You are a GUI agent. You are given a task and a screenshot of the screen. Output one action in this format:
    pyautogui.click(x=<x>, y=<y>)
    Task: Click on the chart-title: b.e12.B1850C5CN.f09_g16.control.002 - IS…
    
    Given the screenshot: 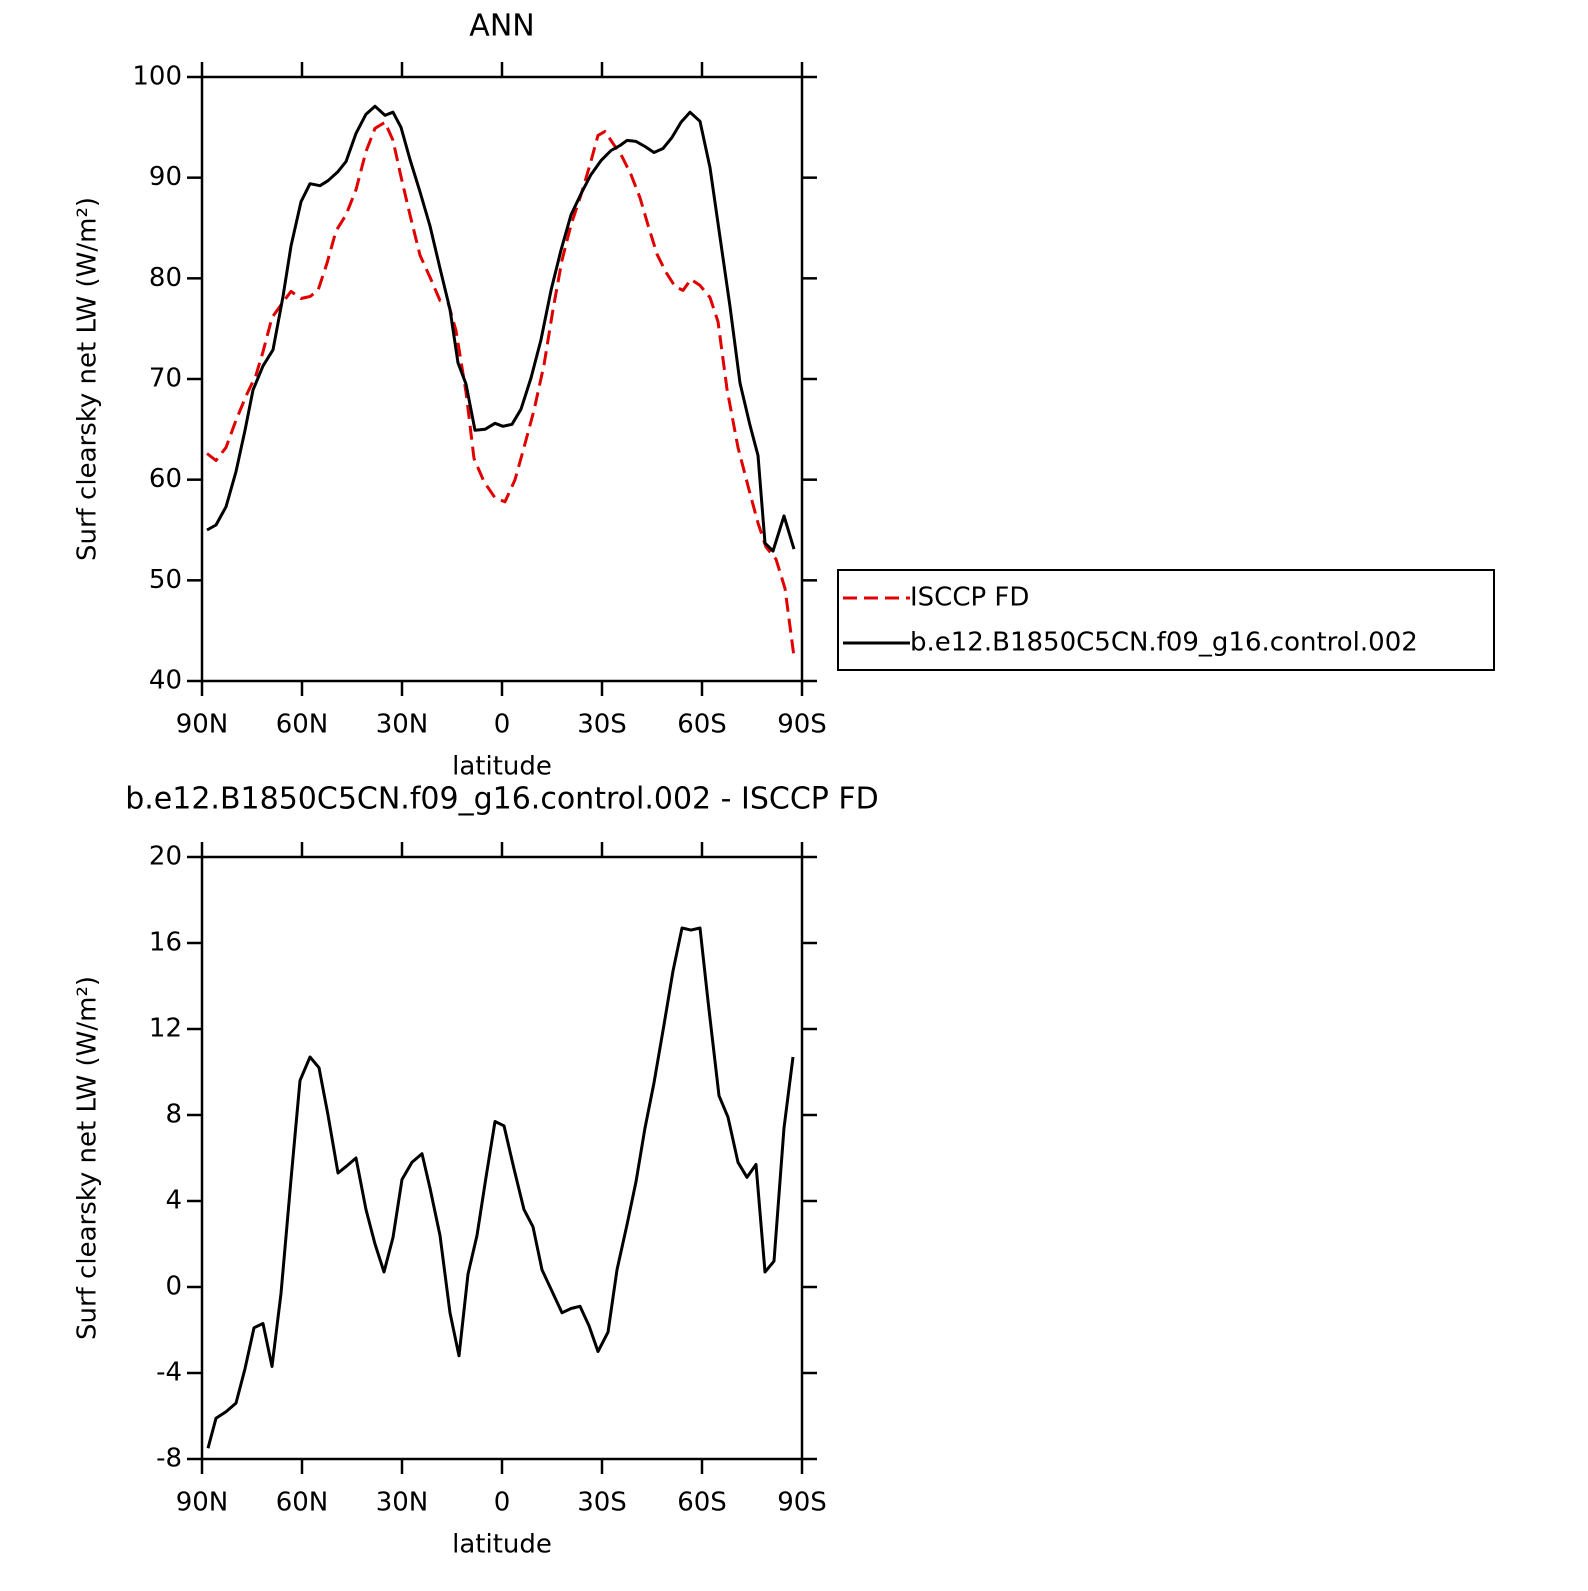 What is the action you would take?
    pyautogui.click(x=502, y=799)
    